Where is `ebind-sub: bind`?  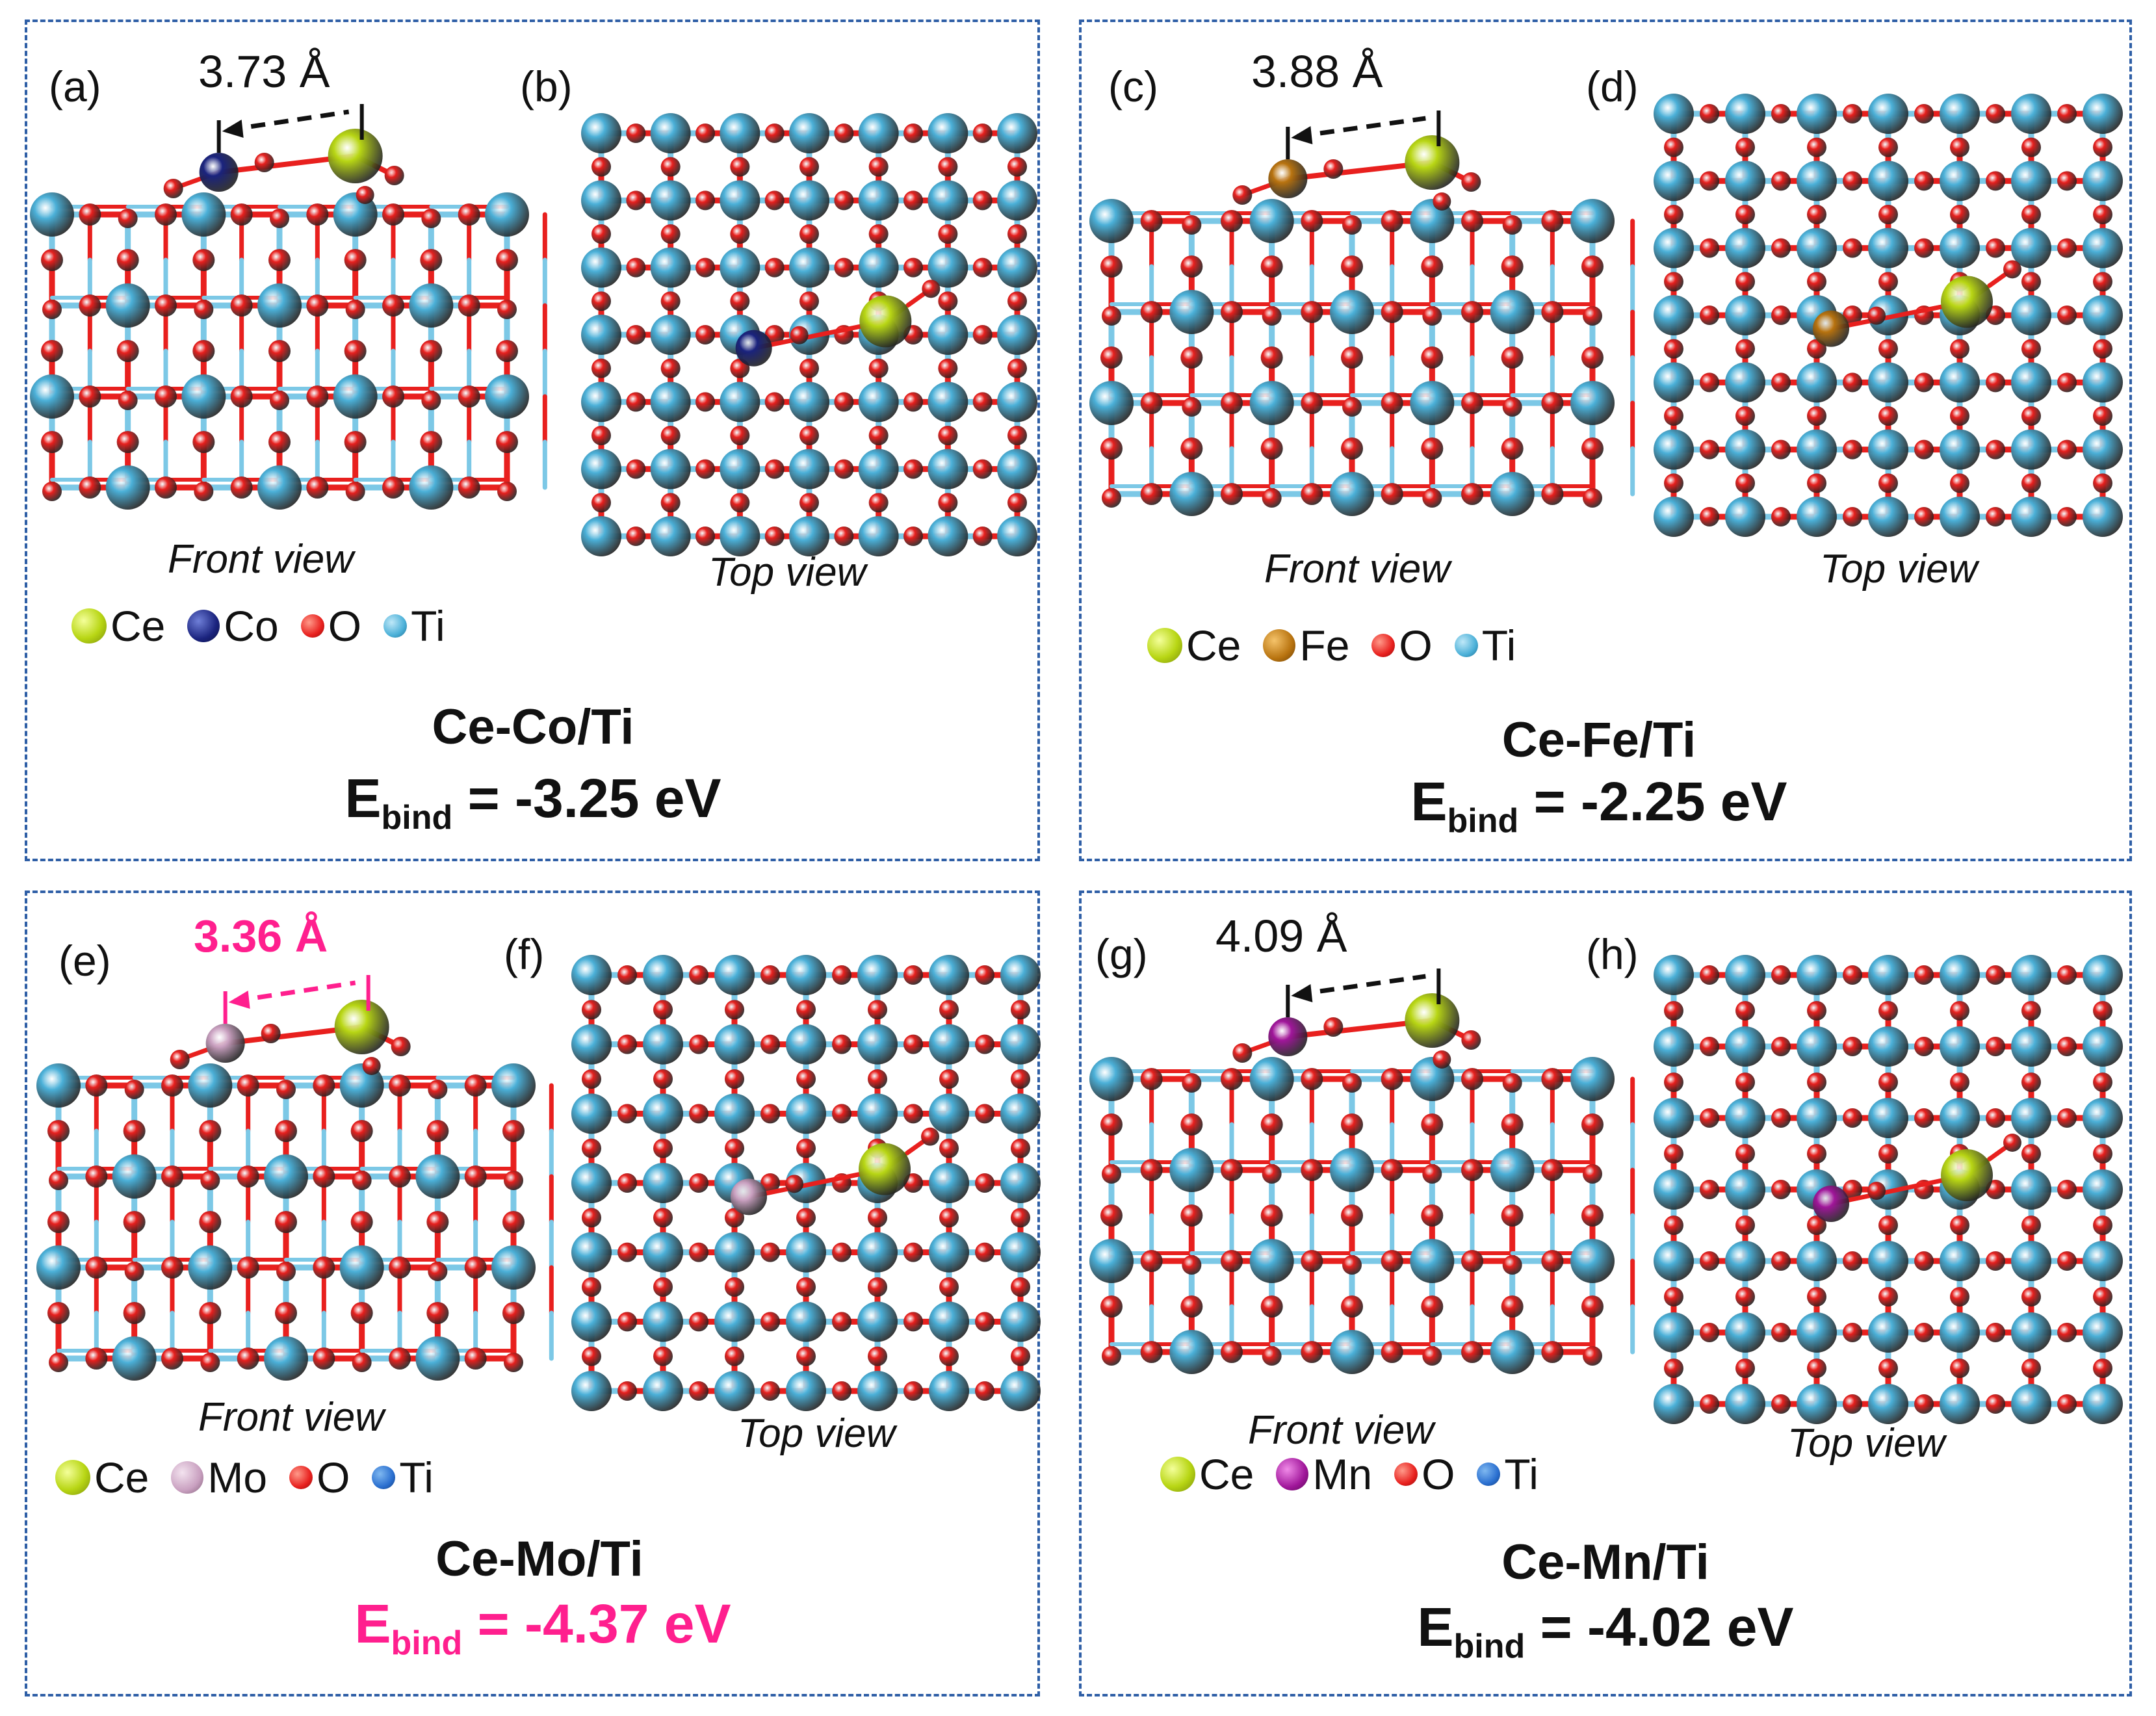 ebind-sub: bind is located at coordinates (1483, 821).